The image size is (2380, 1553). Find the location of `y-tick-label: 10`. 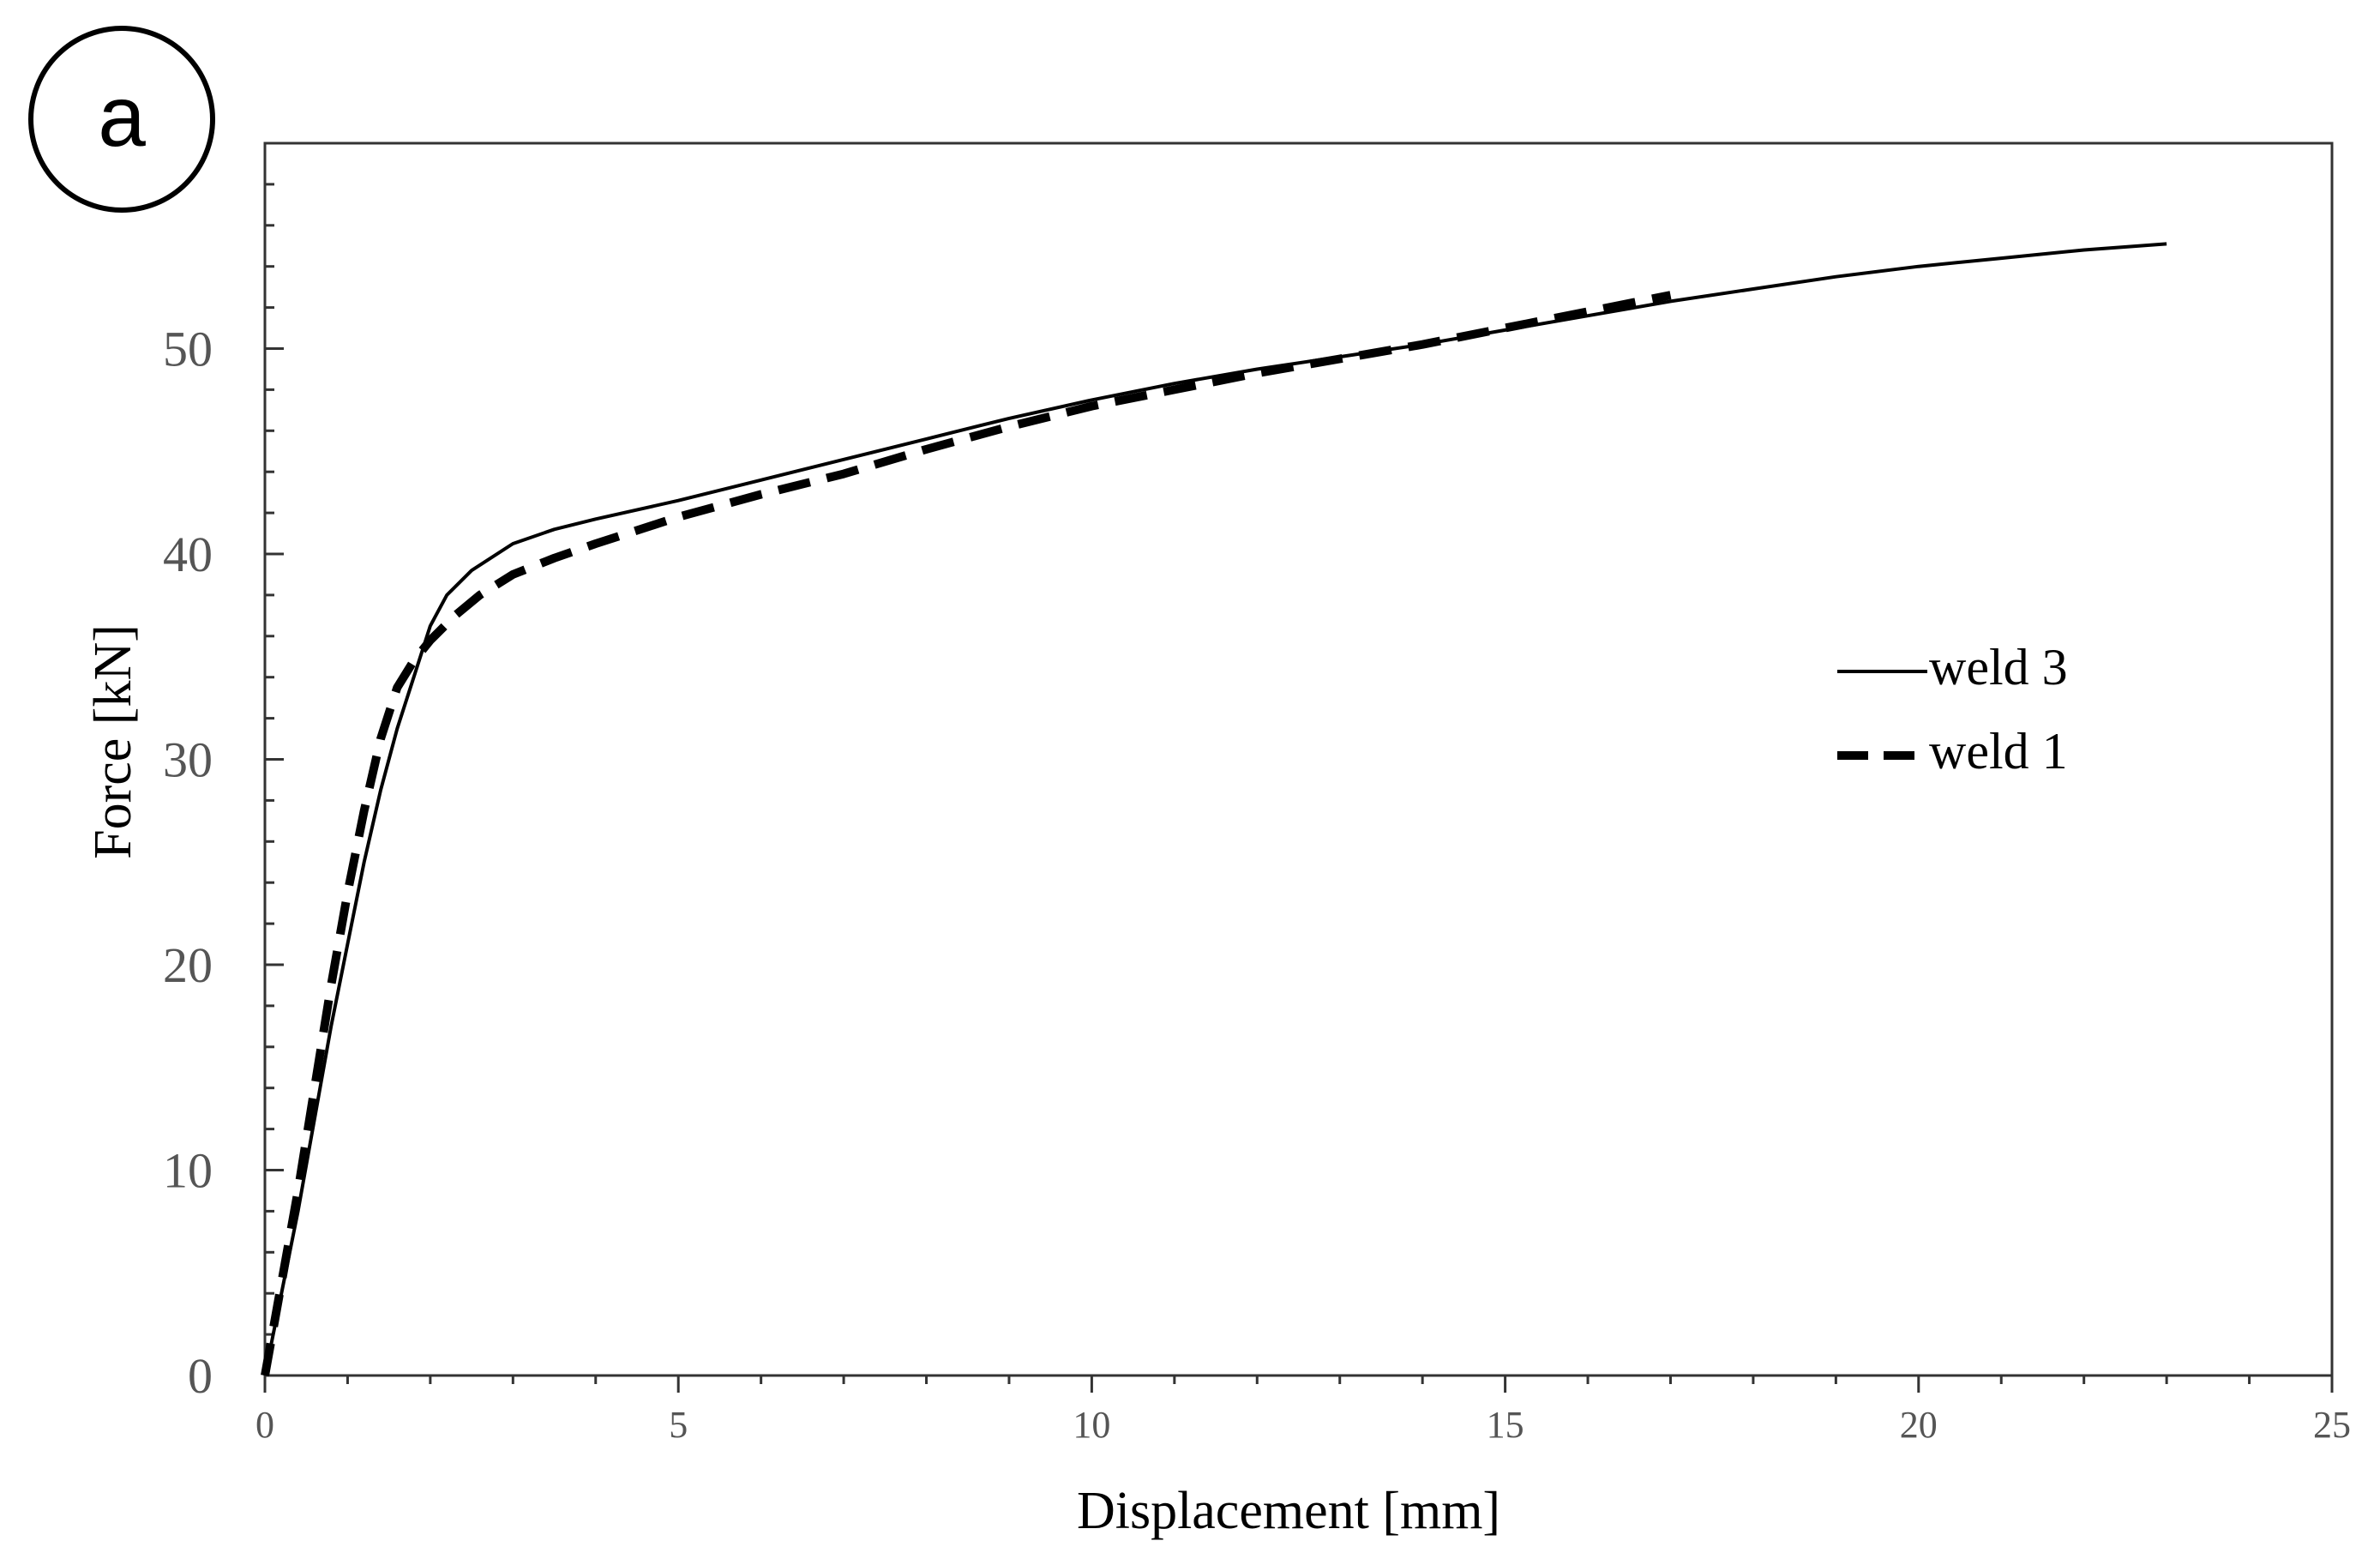

y-tick-label: 10 is located at coordinates (188, 1171).